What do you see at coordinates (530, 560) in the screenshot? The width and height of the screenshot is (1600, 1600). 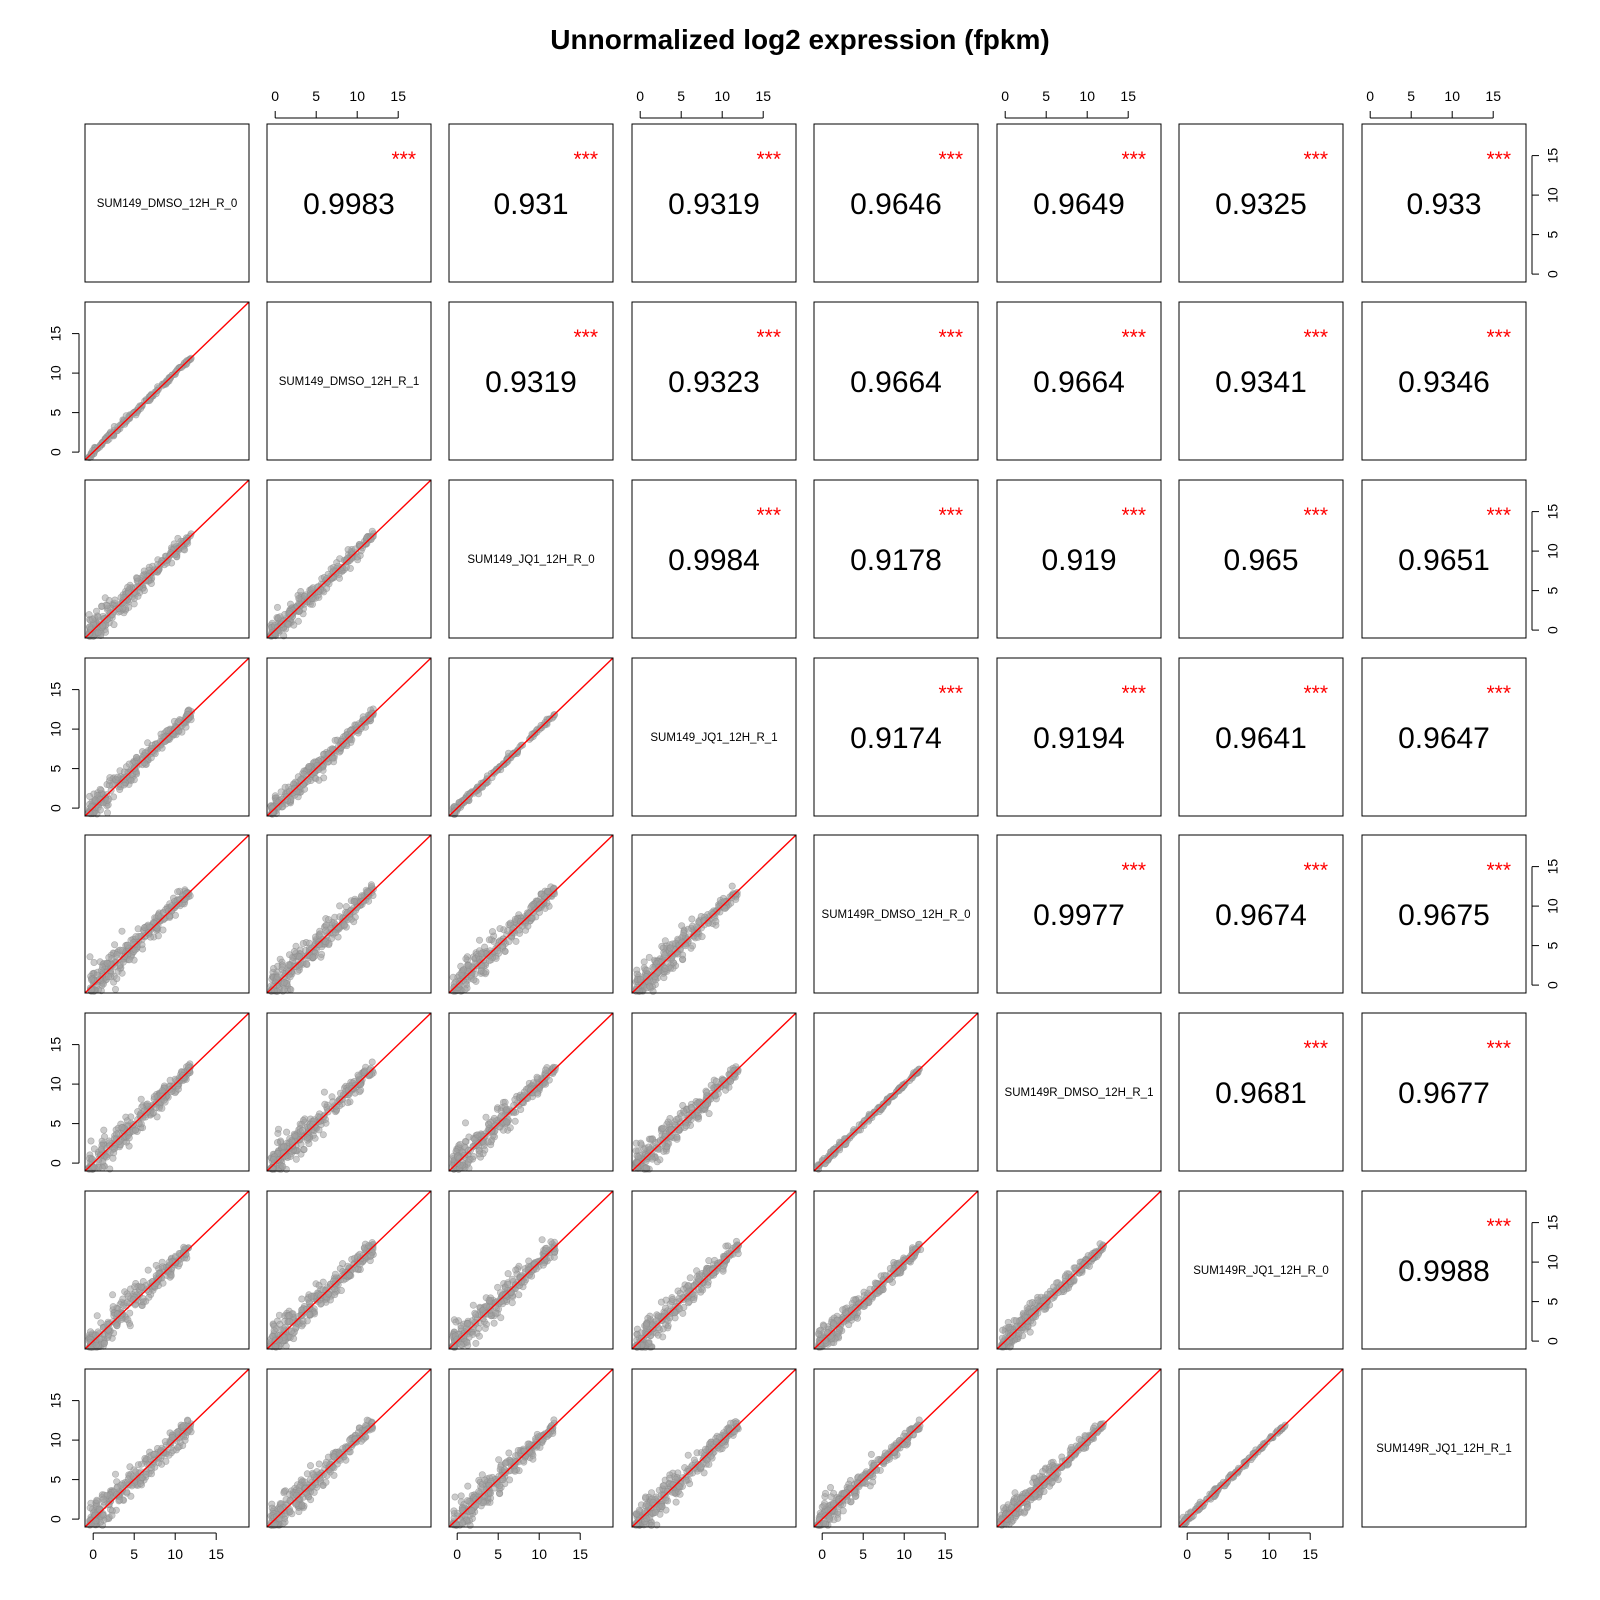 I see `sample-name-label: SUM149_JQ1_12H_R_0` at bounding box center [530, 560].